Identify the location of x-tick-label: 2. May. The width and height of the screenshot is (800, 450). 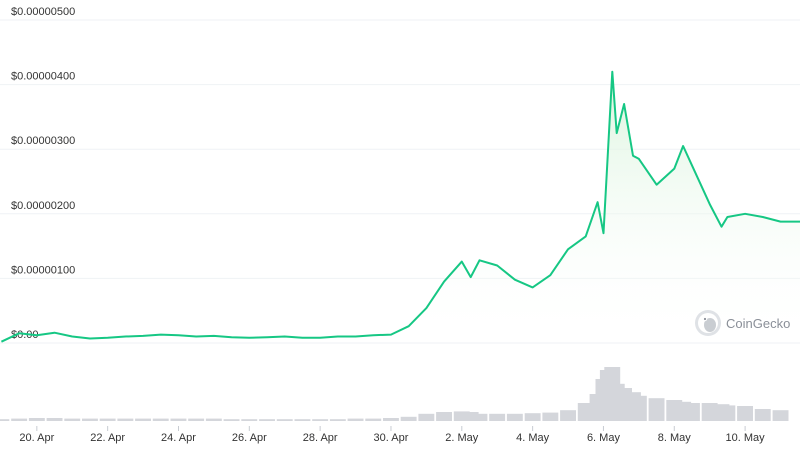
(462, 438).